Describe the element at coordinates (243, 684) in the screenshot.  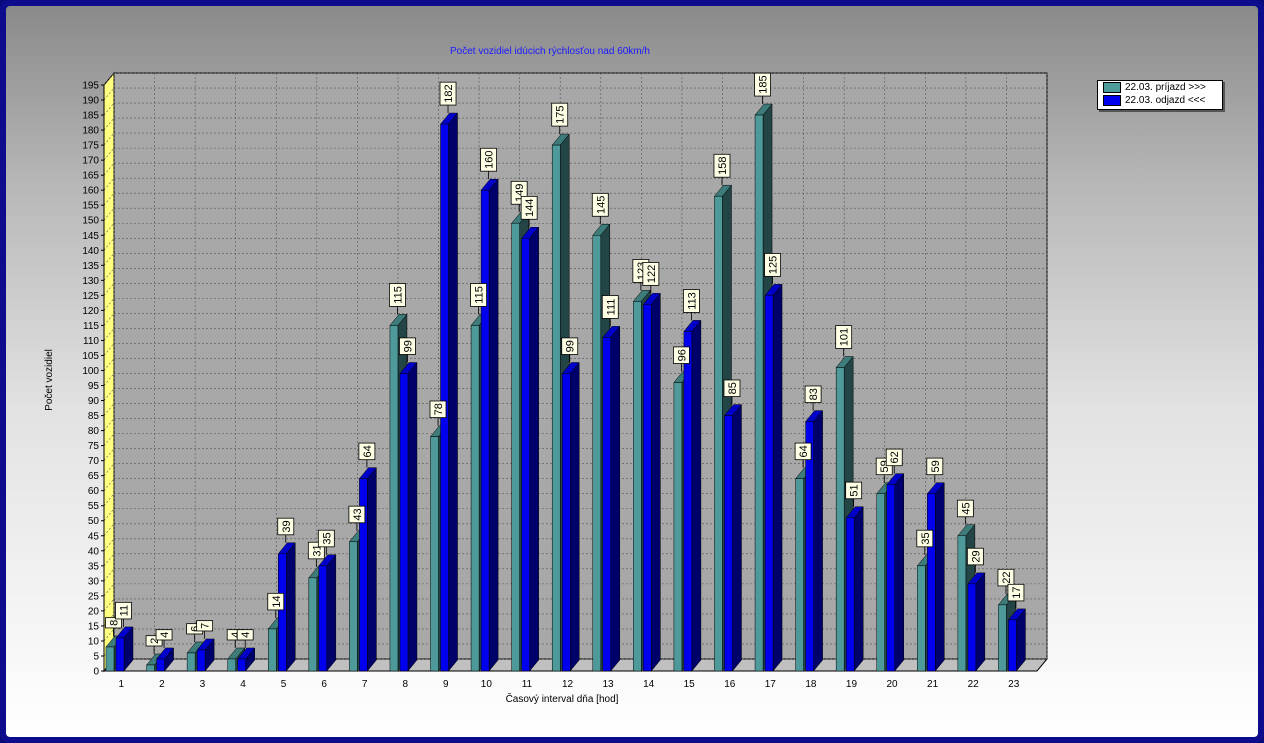
I see `x-tick-label: 4` at that location.